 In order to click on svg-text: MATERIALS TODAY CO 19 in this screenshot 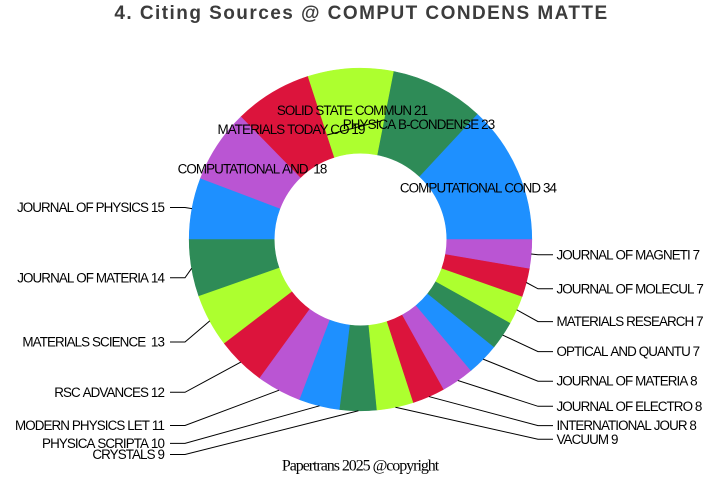, I will do `click(290, 129)`.